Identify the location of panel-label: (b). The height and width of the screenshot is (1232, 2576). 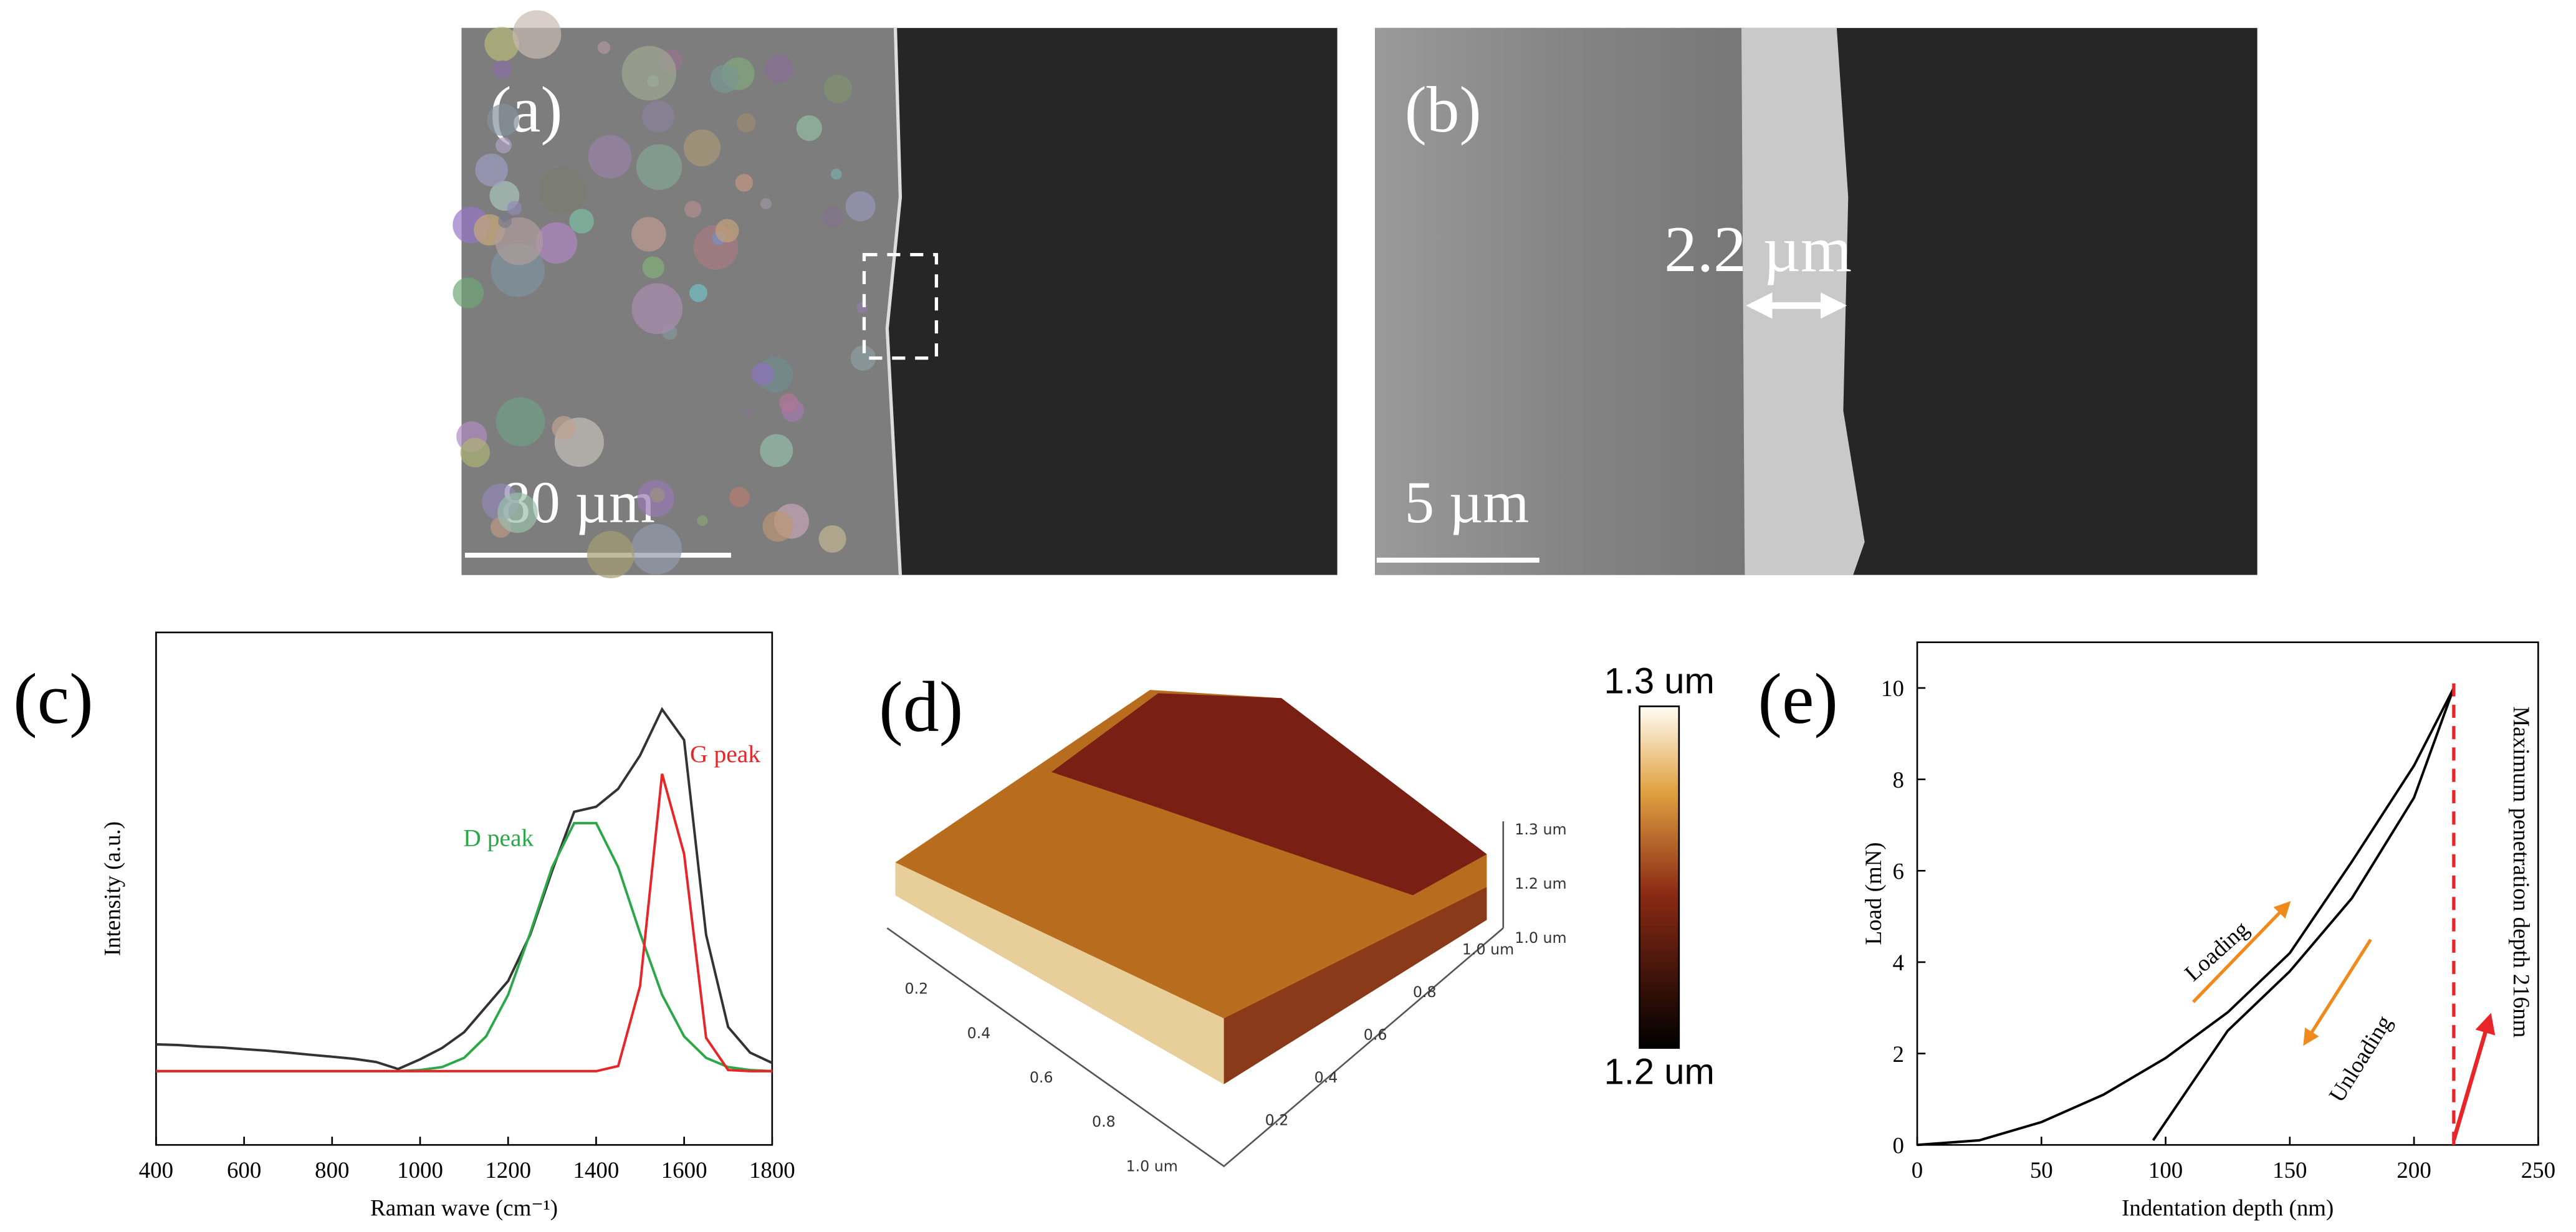
(1444, 109).